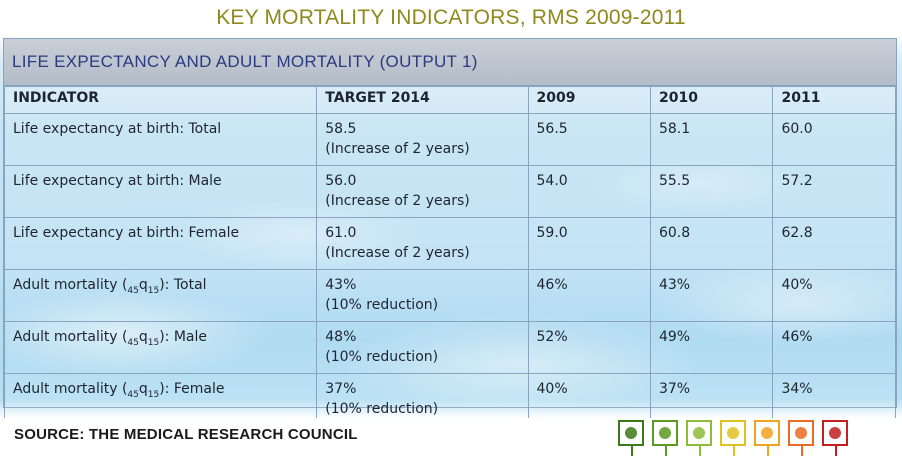  What do you see at coordinates (341, 233) in the screenshot?
I see `target-value: 61.0` at bounding box center [341, 233].